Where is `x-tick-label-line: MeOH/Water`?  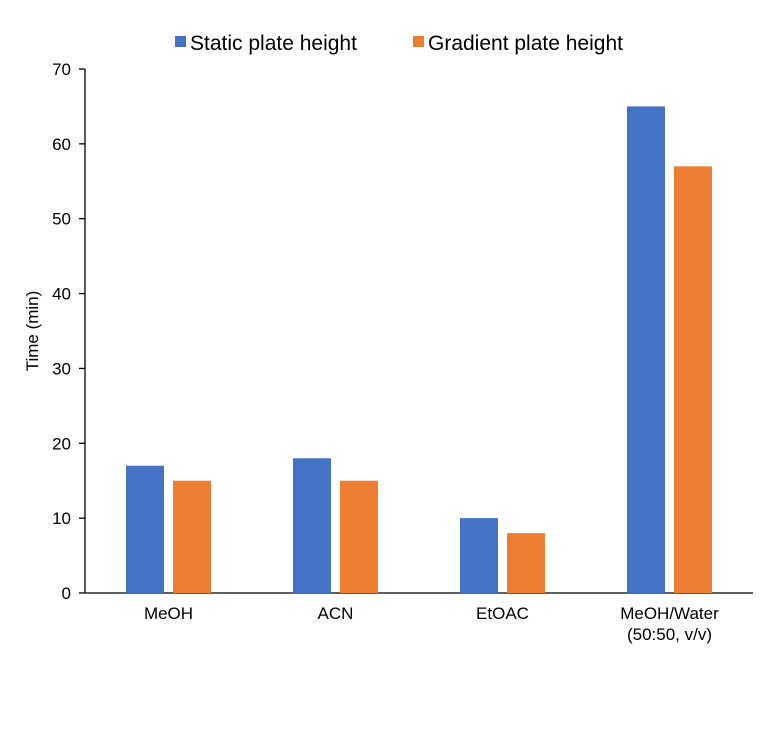 x-tick-label-line: MeOH/Water is located at coordinates (669, 613).